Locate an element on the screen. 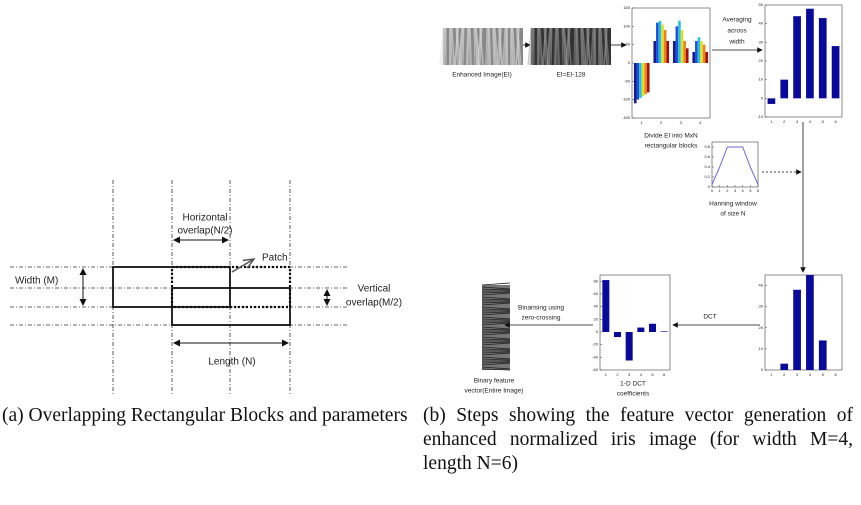 The image size is (861, 505). y-tick-label: 80 is located at coordinates (596, 280).